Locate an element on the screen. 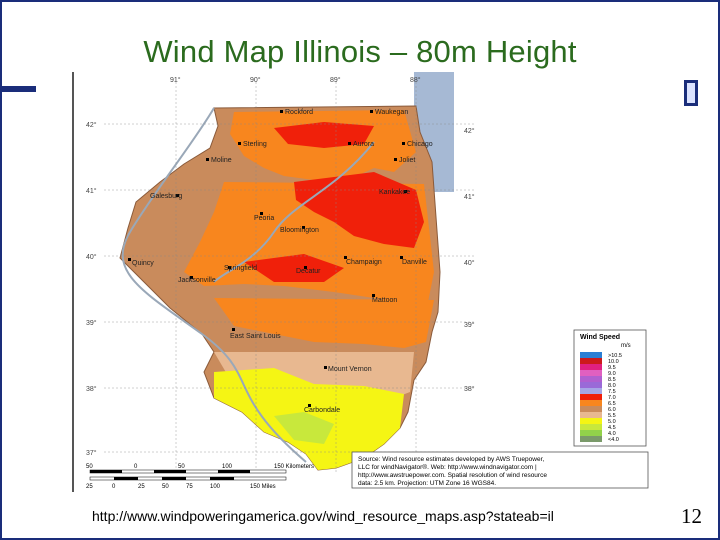  city-marker: Champaign is located at coordinates (363, 261).